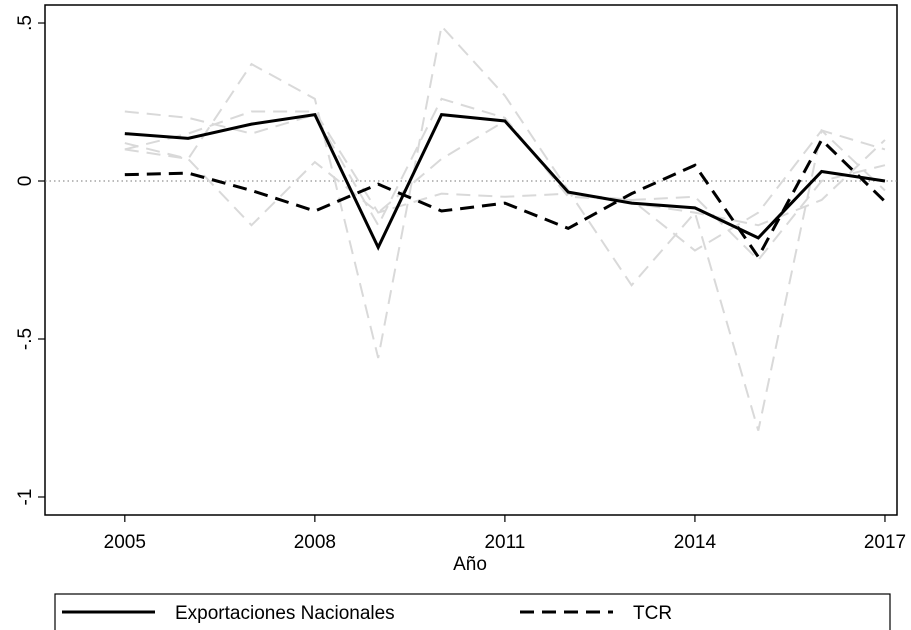 Image resolution: width=911 pixels, height=630 pixels. Describe the element at coordinates (125, 542) in the screenshot. I see `x-tick-label: 2005` at that location.